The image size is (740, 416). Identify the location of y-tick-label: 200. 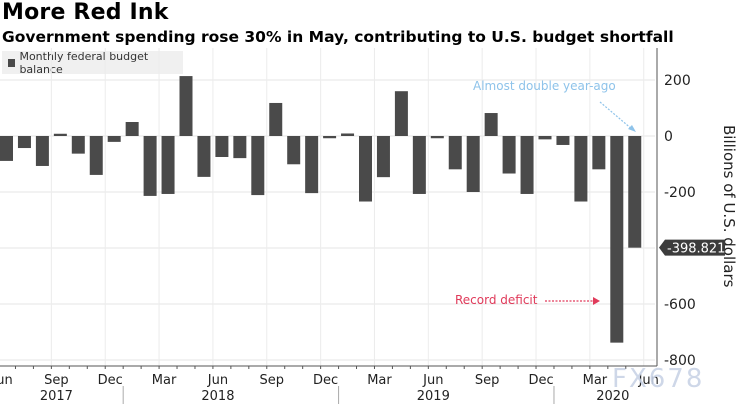
(677, 81).